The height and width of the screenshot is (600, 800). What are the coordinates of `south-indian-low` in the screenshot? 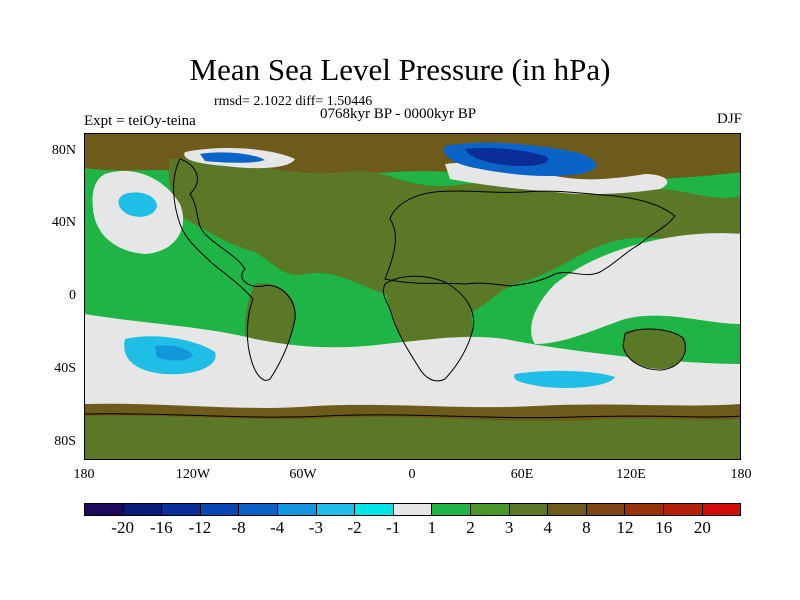 It's located at (564, 379).